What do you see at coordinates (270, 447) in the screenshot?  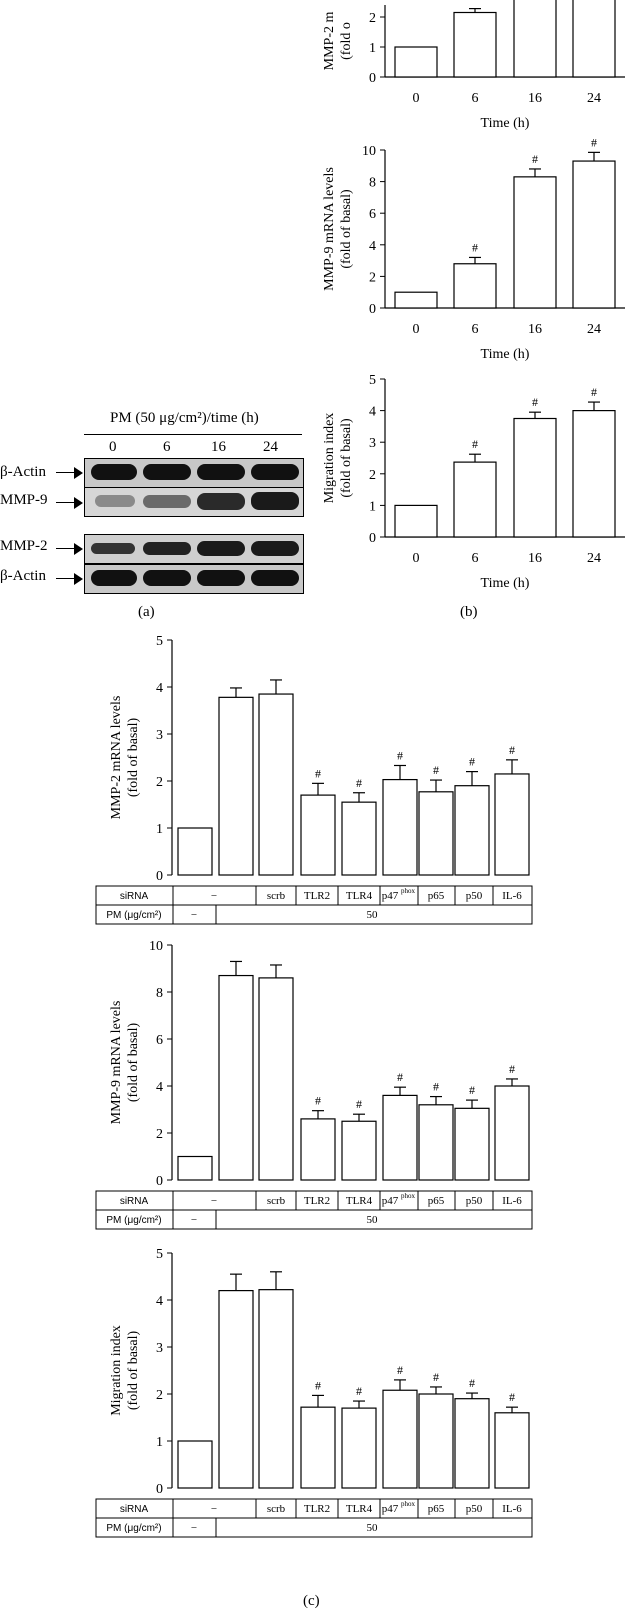 I see `blot-lane-label: 24` at bounding box center [270, 447].